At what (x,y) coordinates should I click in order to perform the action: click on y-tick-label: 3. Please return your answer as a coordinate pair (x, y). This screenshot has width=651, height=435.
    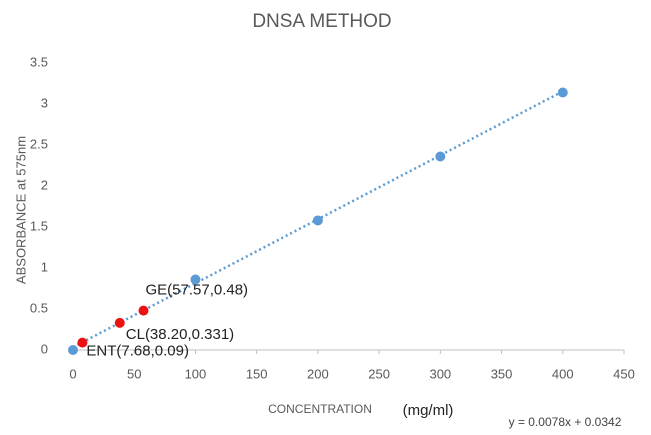
    Looking at the image, I should click on (44, 102).